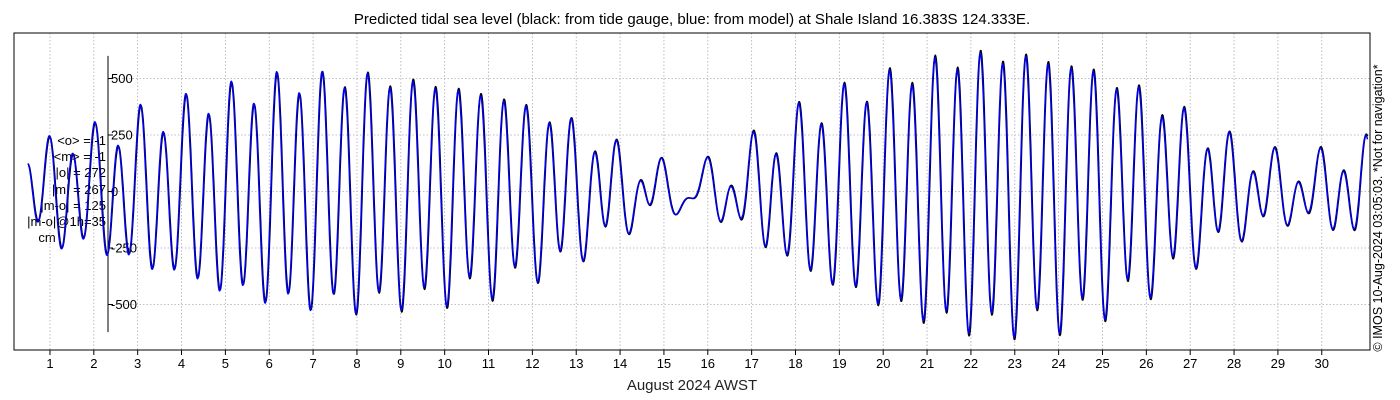  Describe the element at coordinates (489, 363) in the screenshot. I see `x-tick-label: 11` at that location.